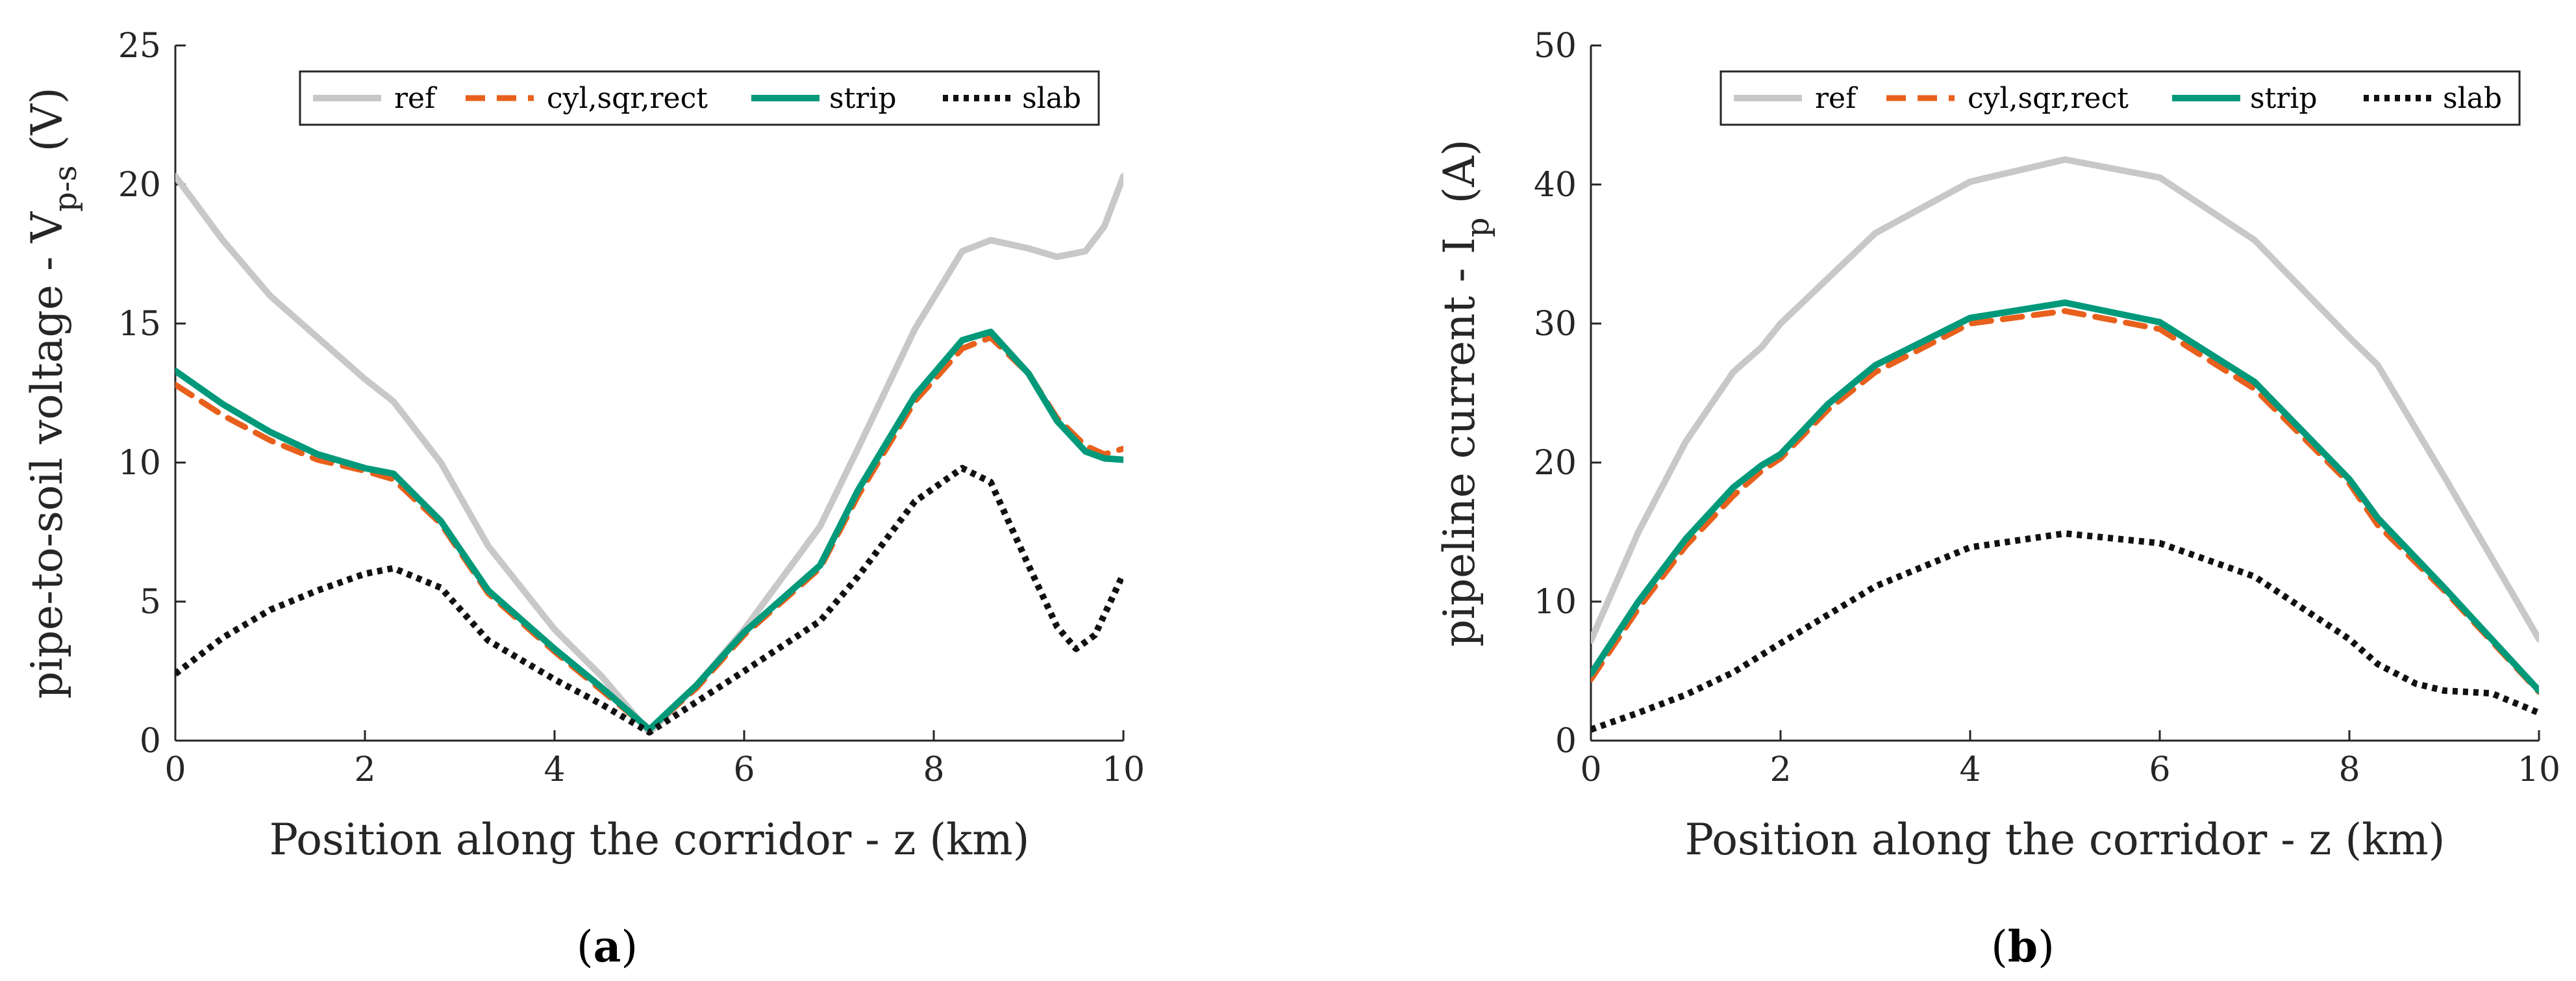 The width and height of the screenshot is (2576, 981). I want to click on y-tick-label: 25, so click(139, 46).